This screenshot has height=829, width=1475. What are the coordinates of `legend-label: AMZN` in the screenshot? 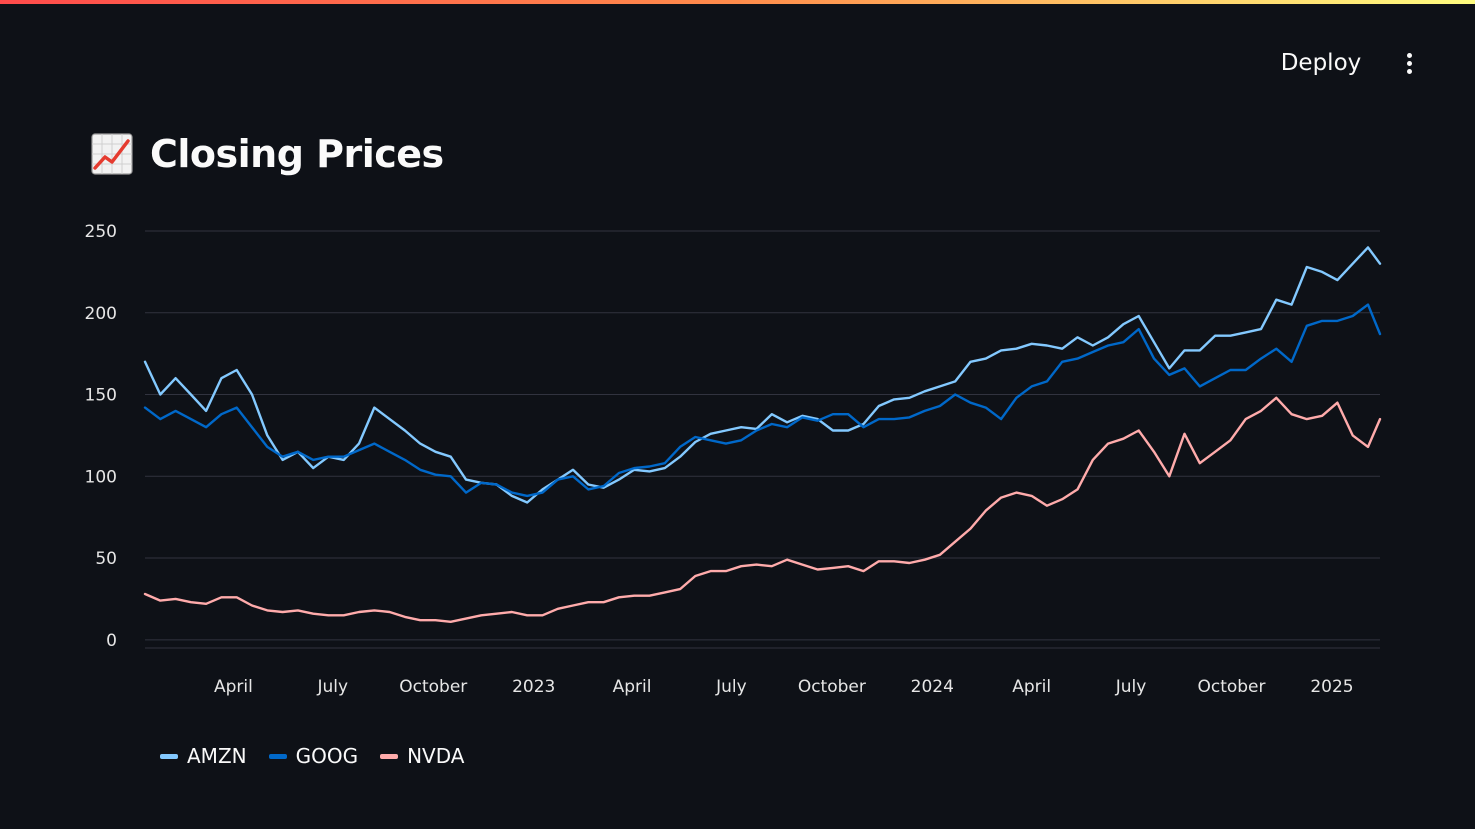 It's located at (217, 756).